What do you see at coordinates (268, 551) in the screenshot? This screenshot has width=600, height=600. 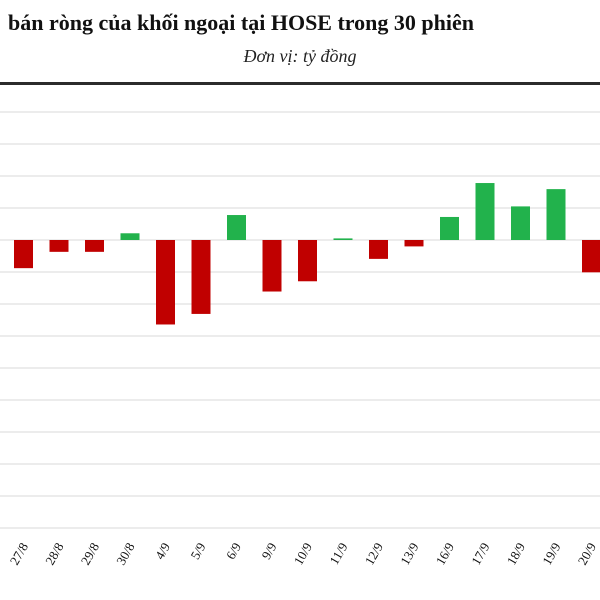 I see `x-tick-label: 9/9` at bounding box center [268, 551].